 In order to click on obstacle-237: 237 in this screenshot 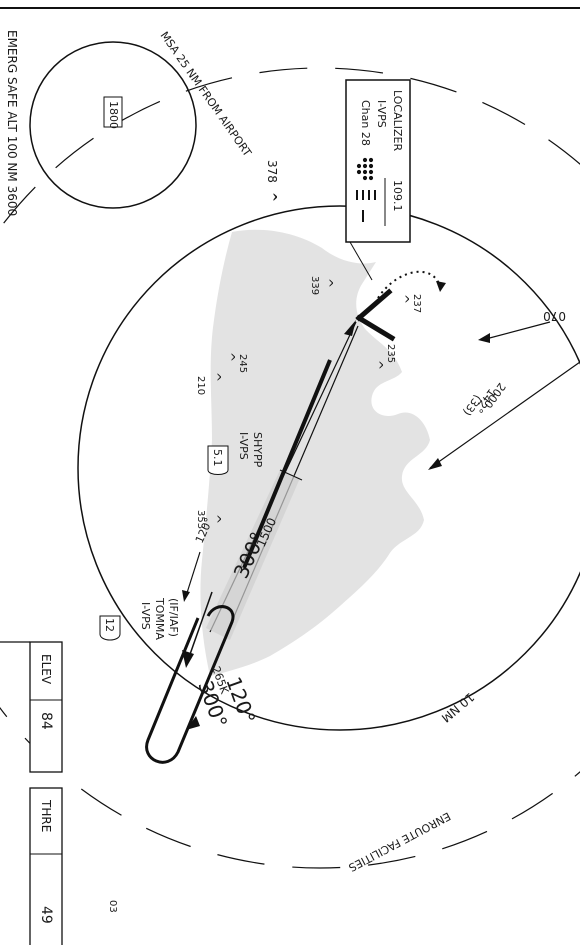, I will do `click(416, 303)`.